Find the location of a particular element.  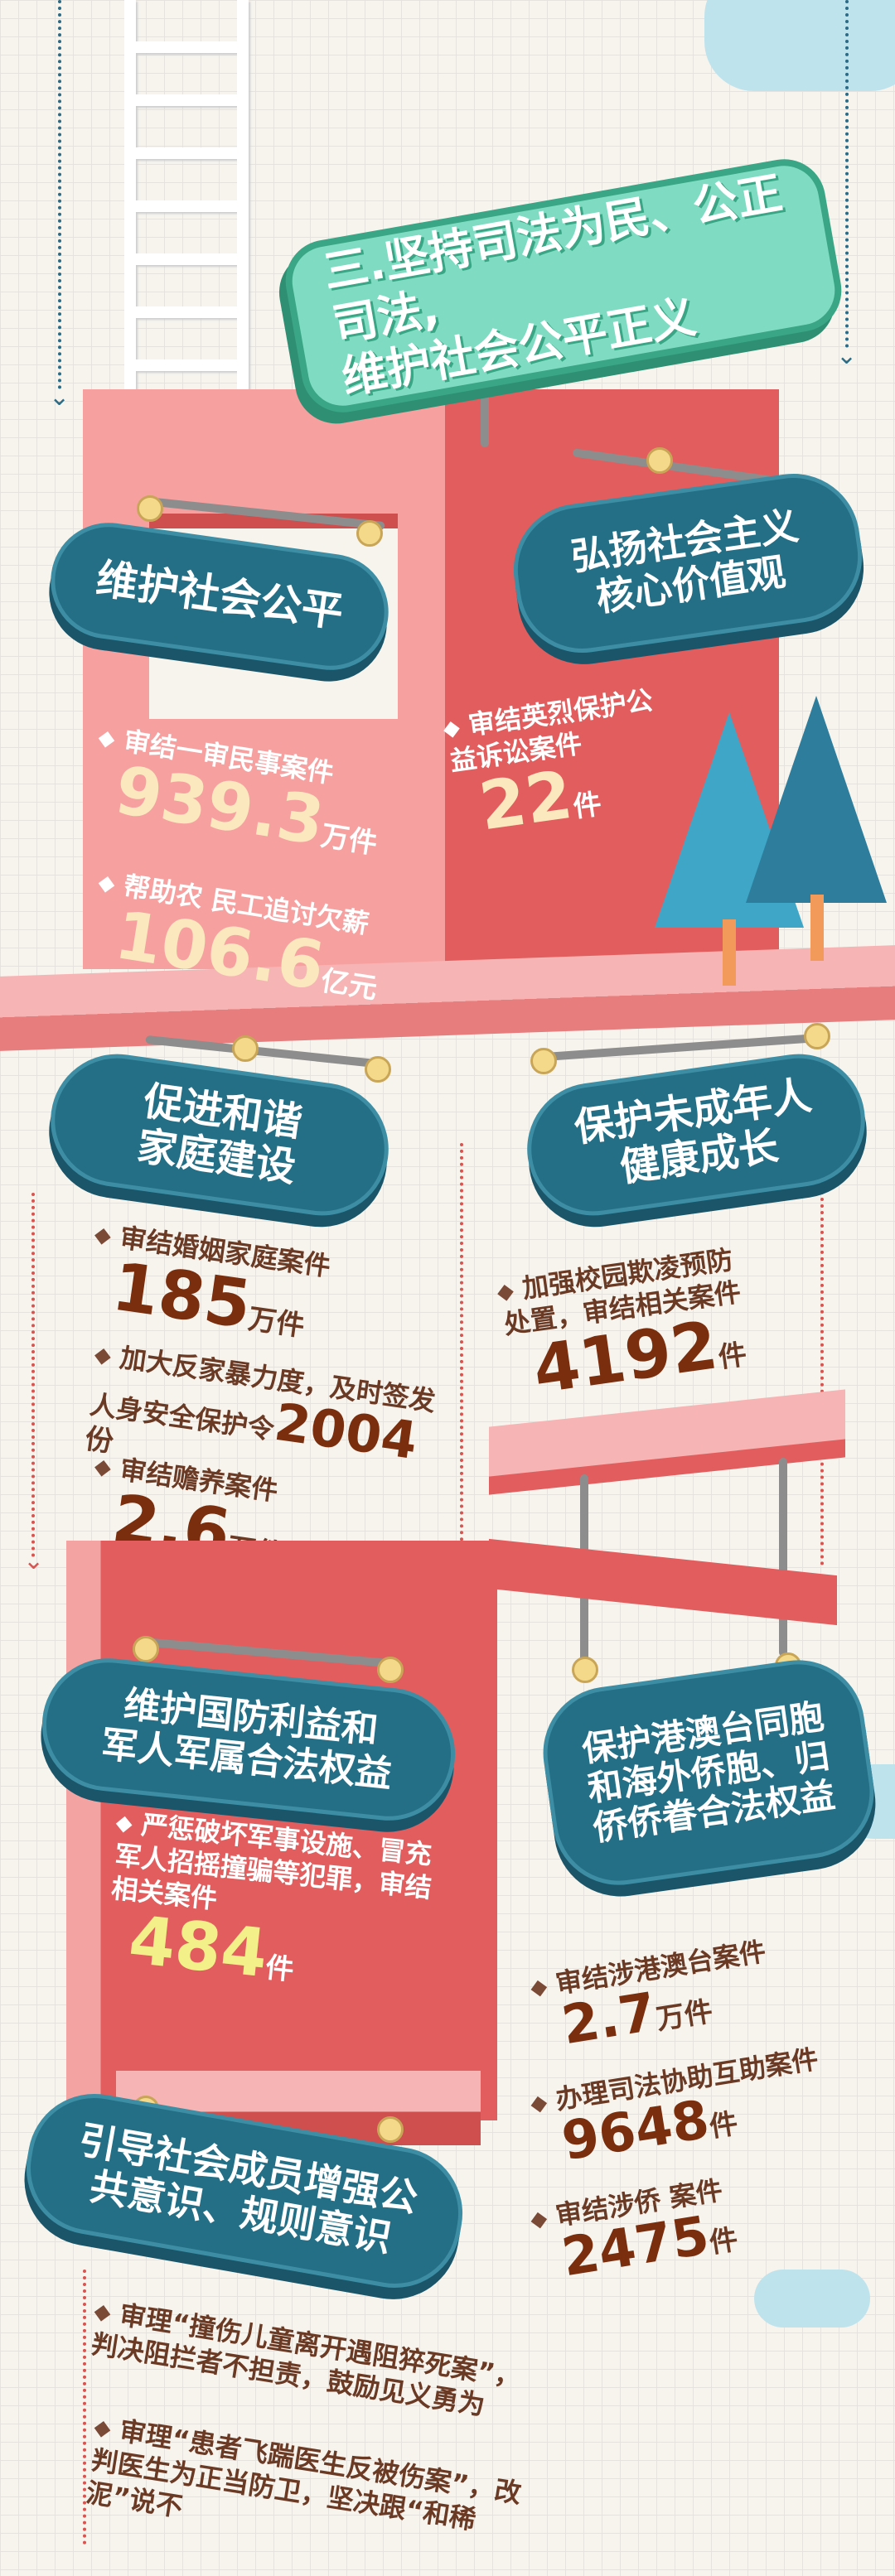

stat-value: 484 is located at coordinates (199, 1947).